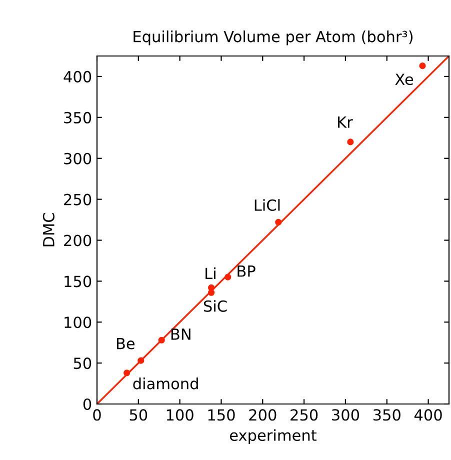 The width and height of the screenshot is (451, 460). What do you see at coordinates (78, 118) in the screenshot?
I see `y-tick-label: 350` at bounding box center [78, 118].